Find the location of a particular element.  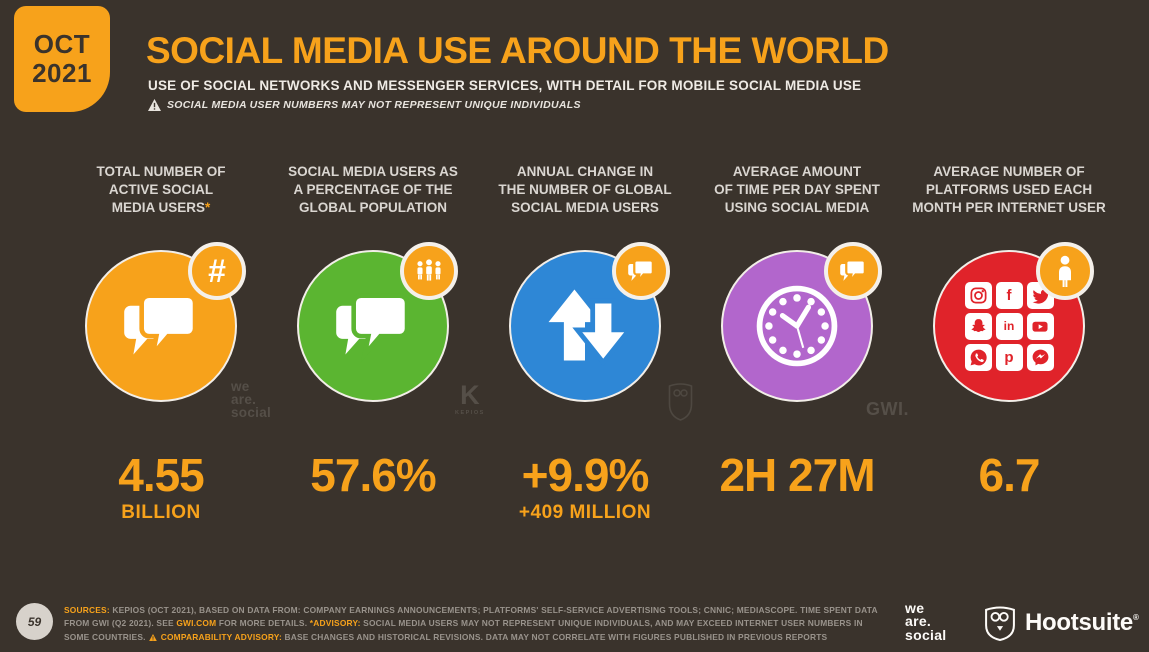

gwi-link: GWI.COM is located at coordinates (196, 623).